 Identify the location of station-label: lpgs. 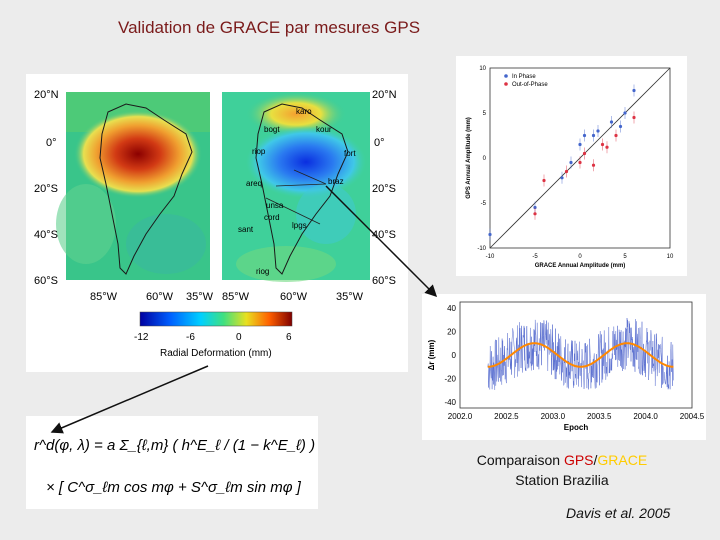
(299, 225).